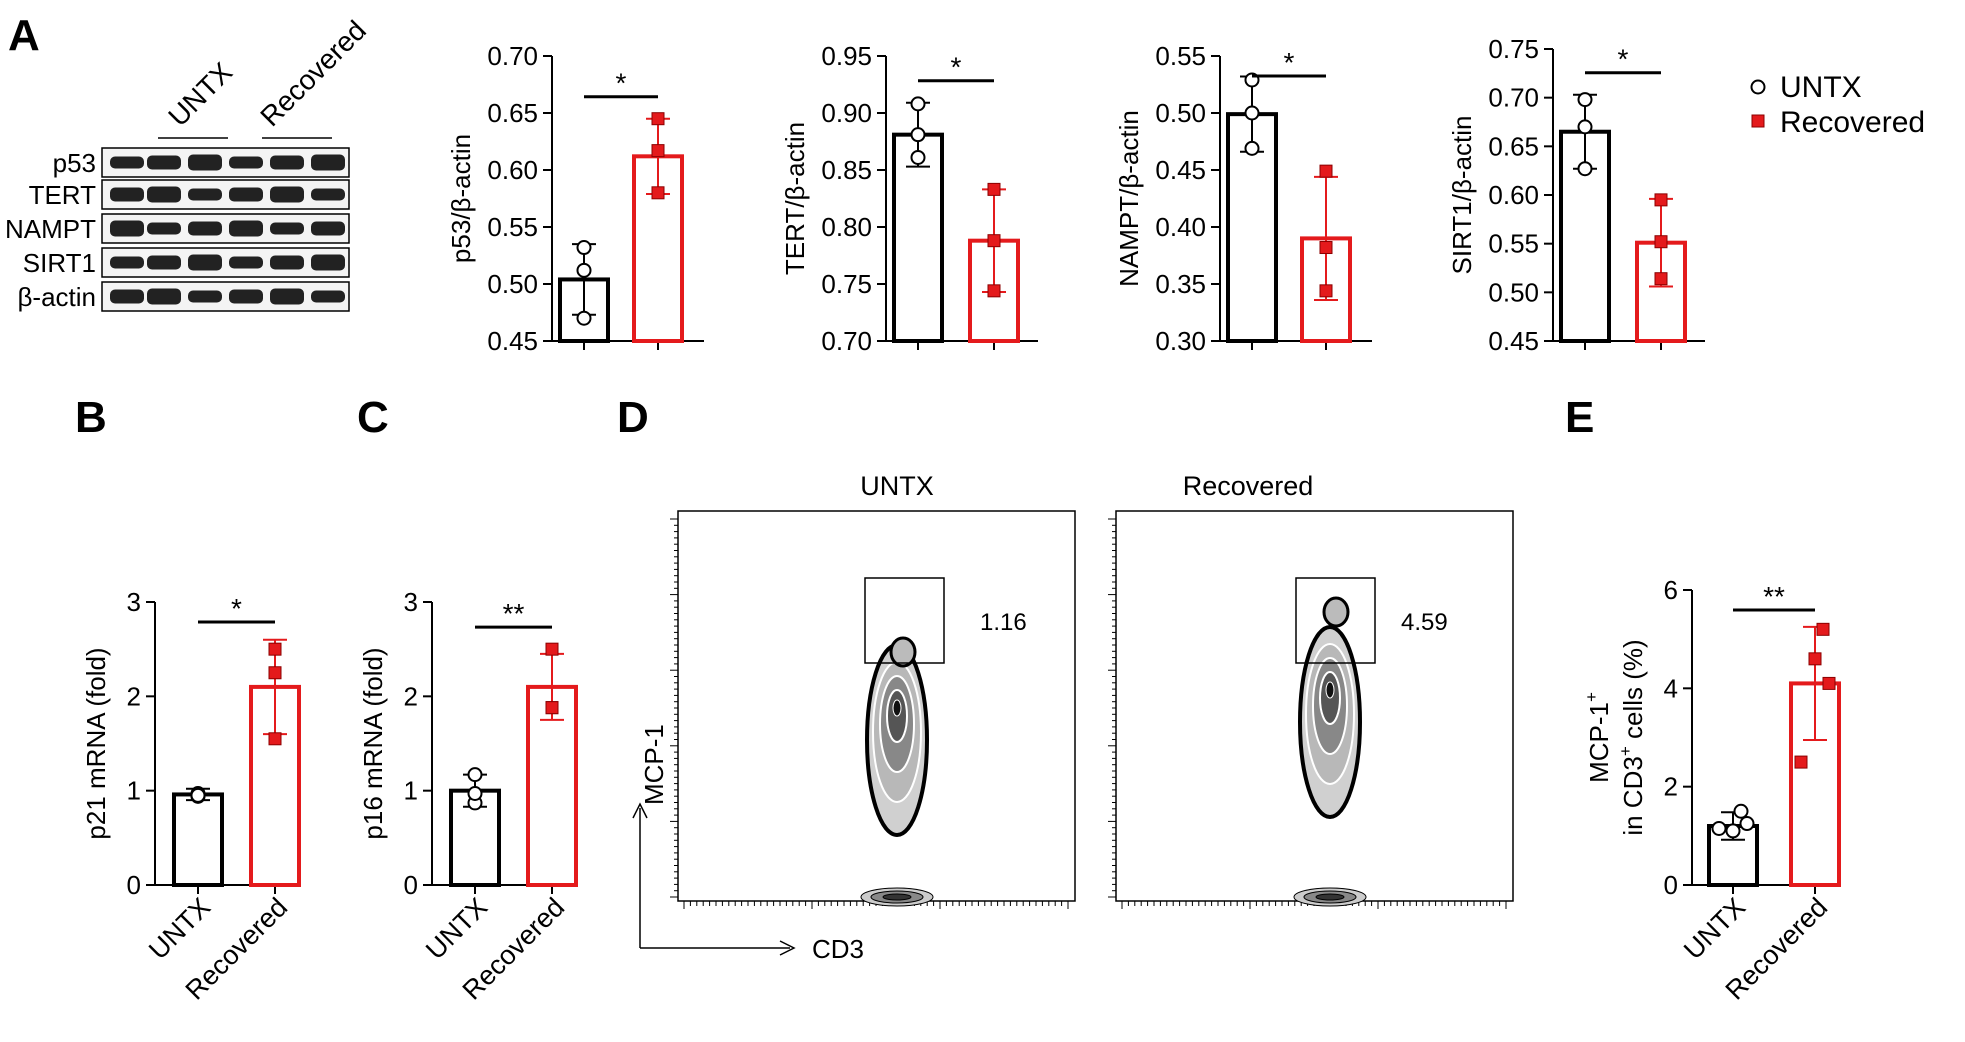  I want to click on panel-letter-d: D, so click(633, 417).